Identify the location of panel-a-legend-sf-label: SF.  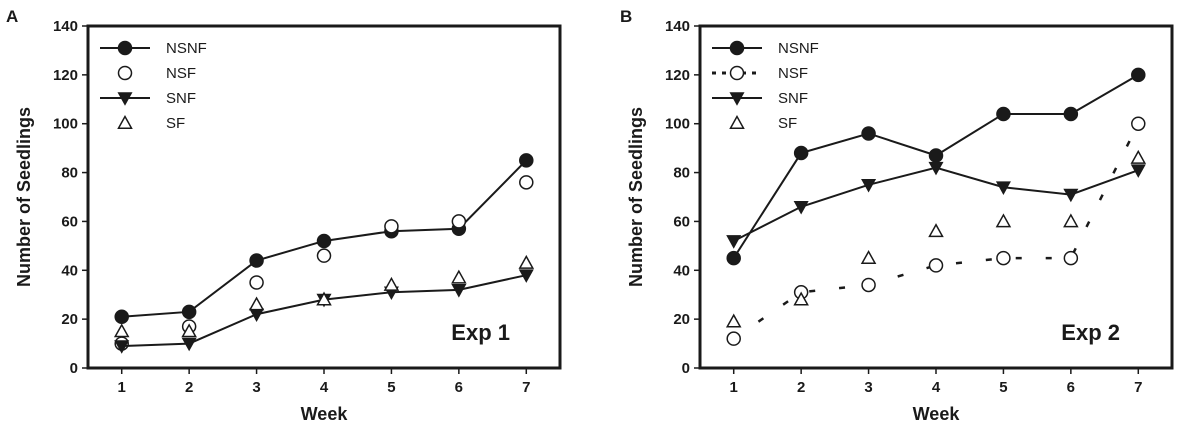
(175, 123).